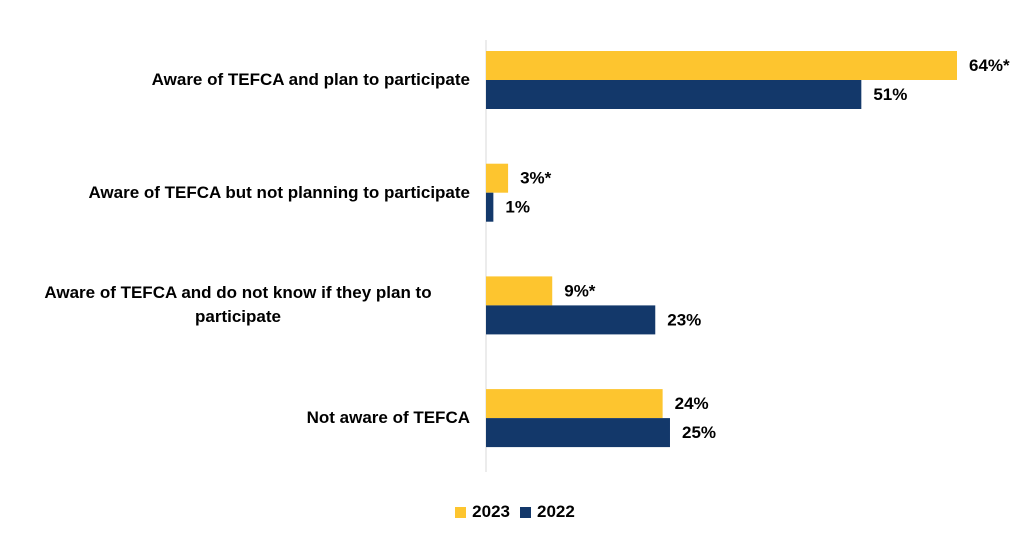 The height and width of the screenshot is (544, 1024). I want to click on category-text: Aware of TEFCA and plan to participate, so click(310, 79).